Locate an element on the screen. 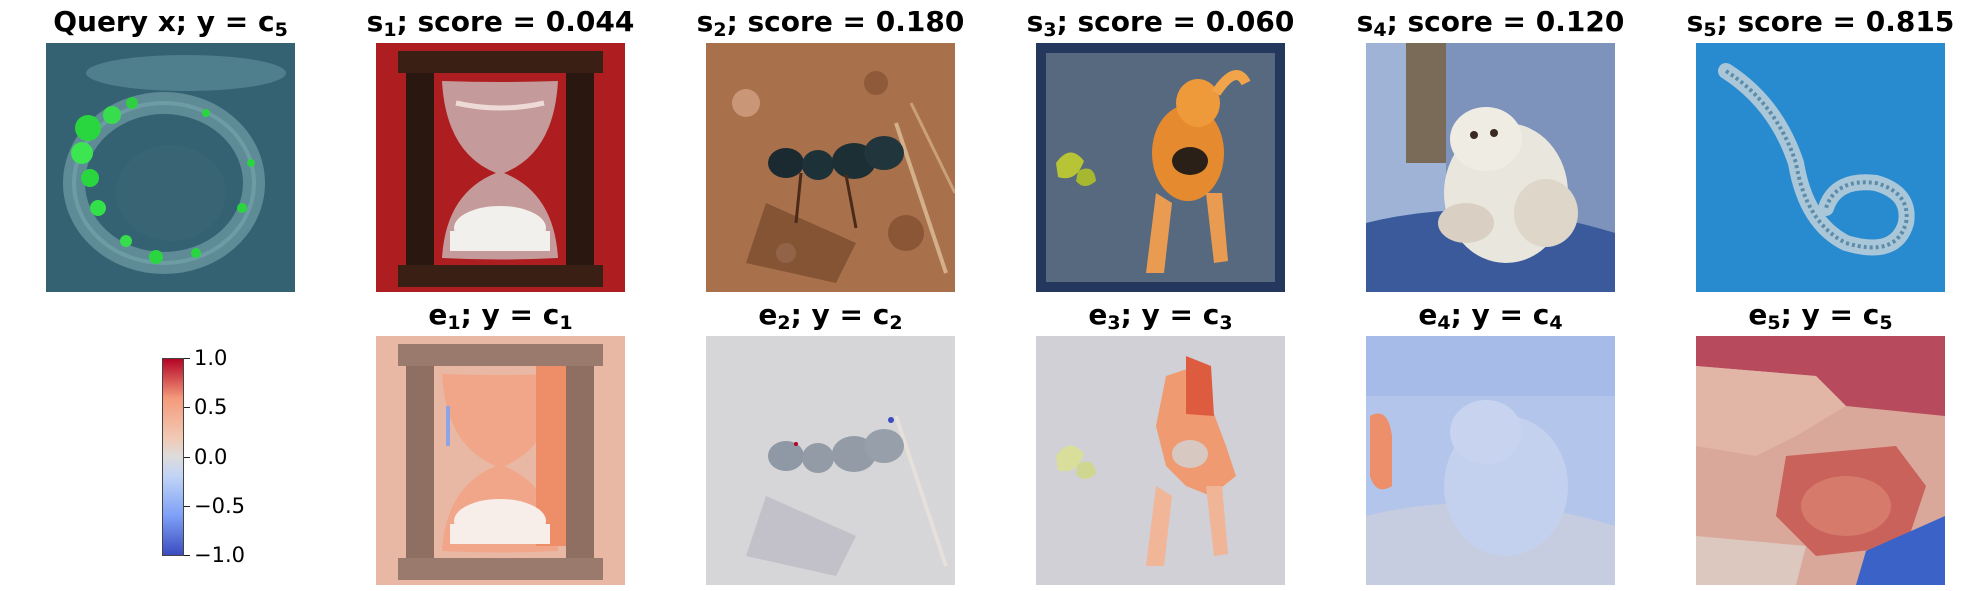 This screenshot has width=1963, height=591. explanation-4-image is located at coordinates (1490, 460).